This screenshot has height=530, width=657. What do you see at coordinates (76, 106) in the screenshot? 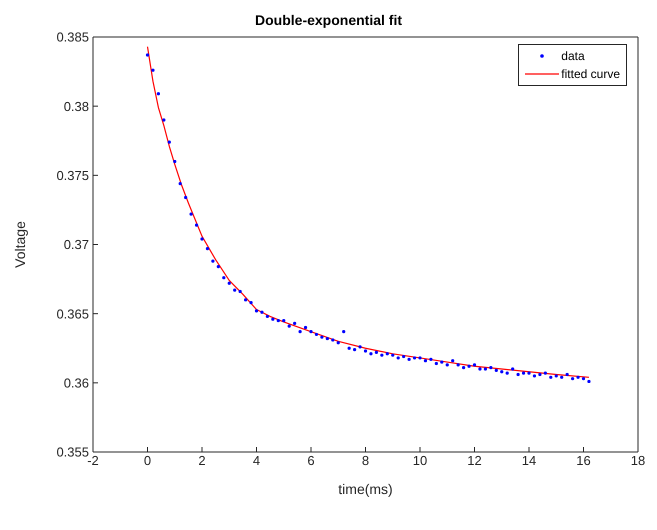
I see `y-tick-label: 0.38` at bounding box center [76, 106].